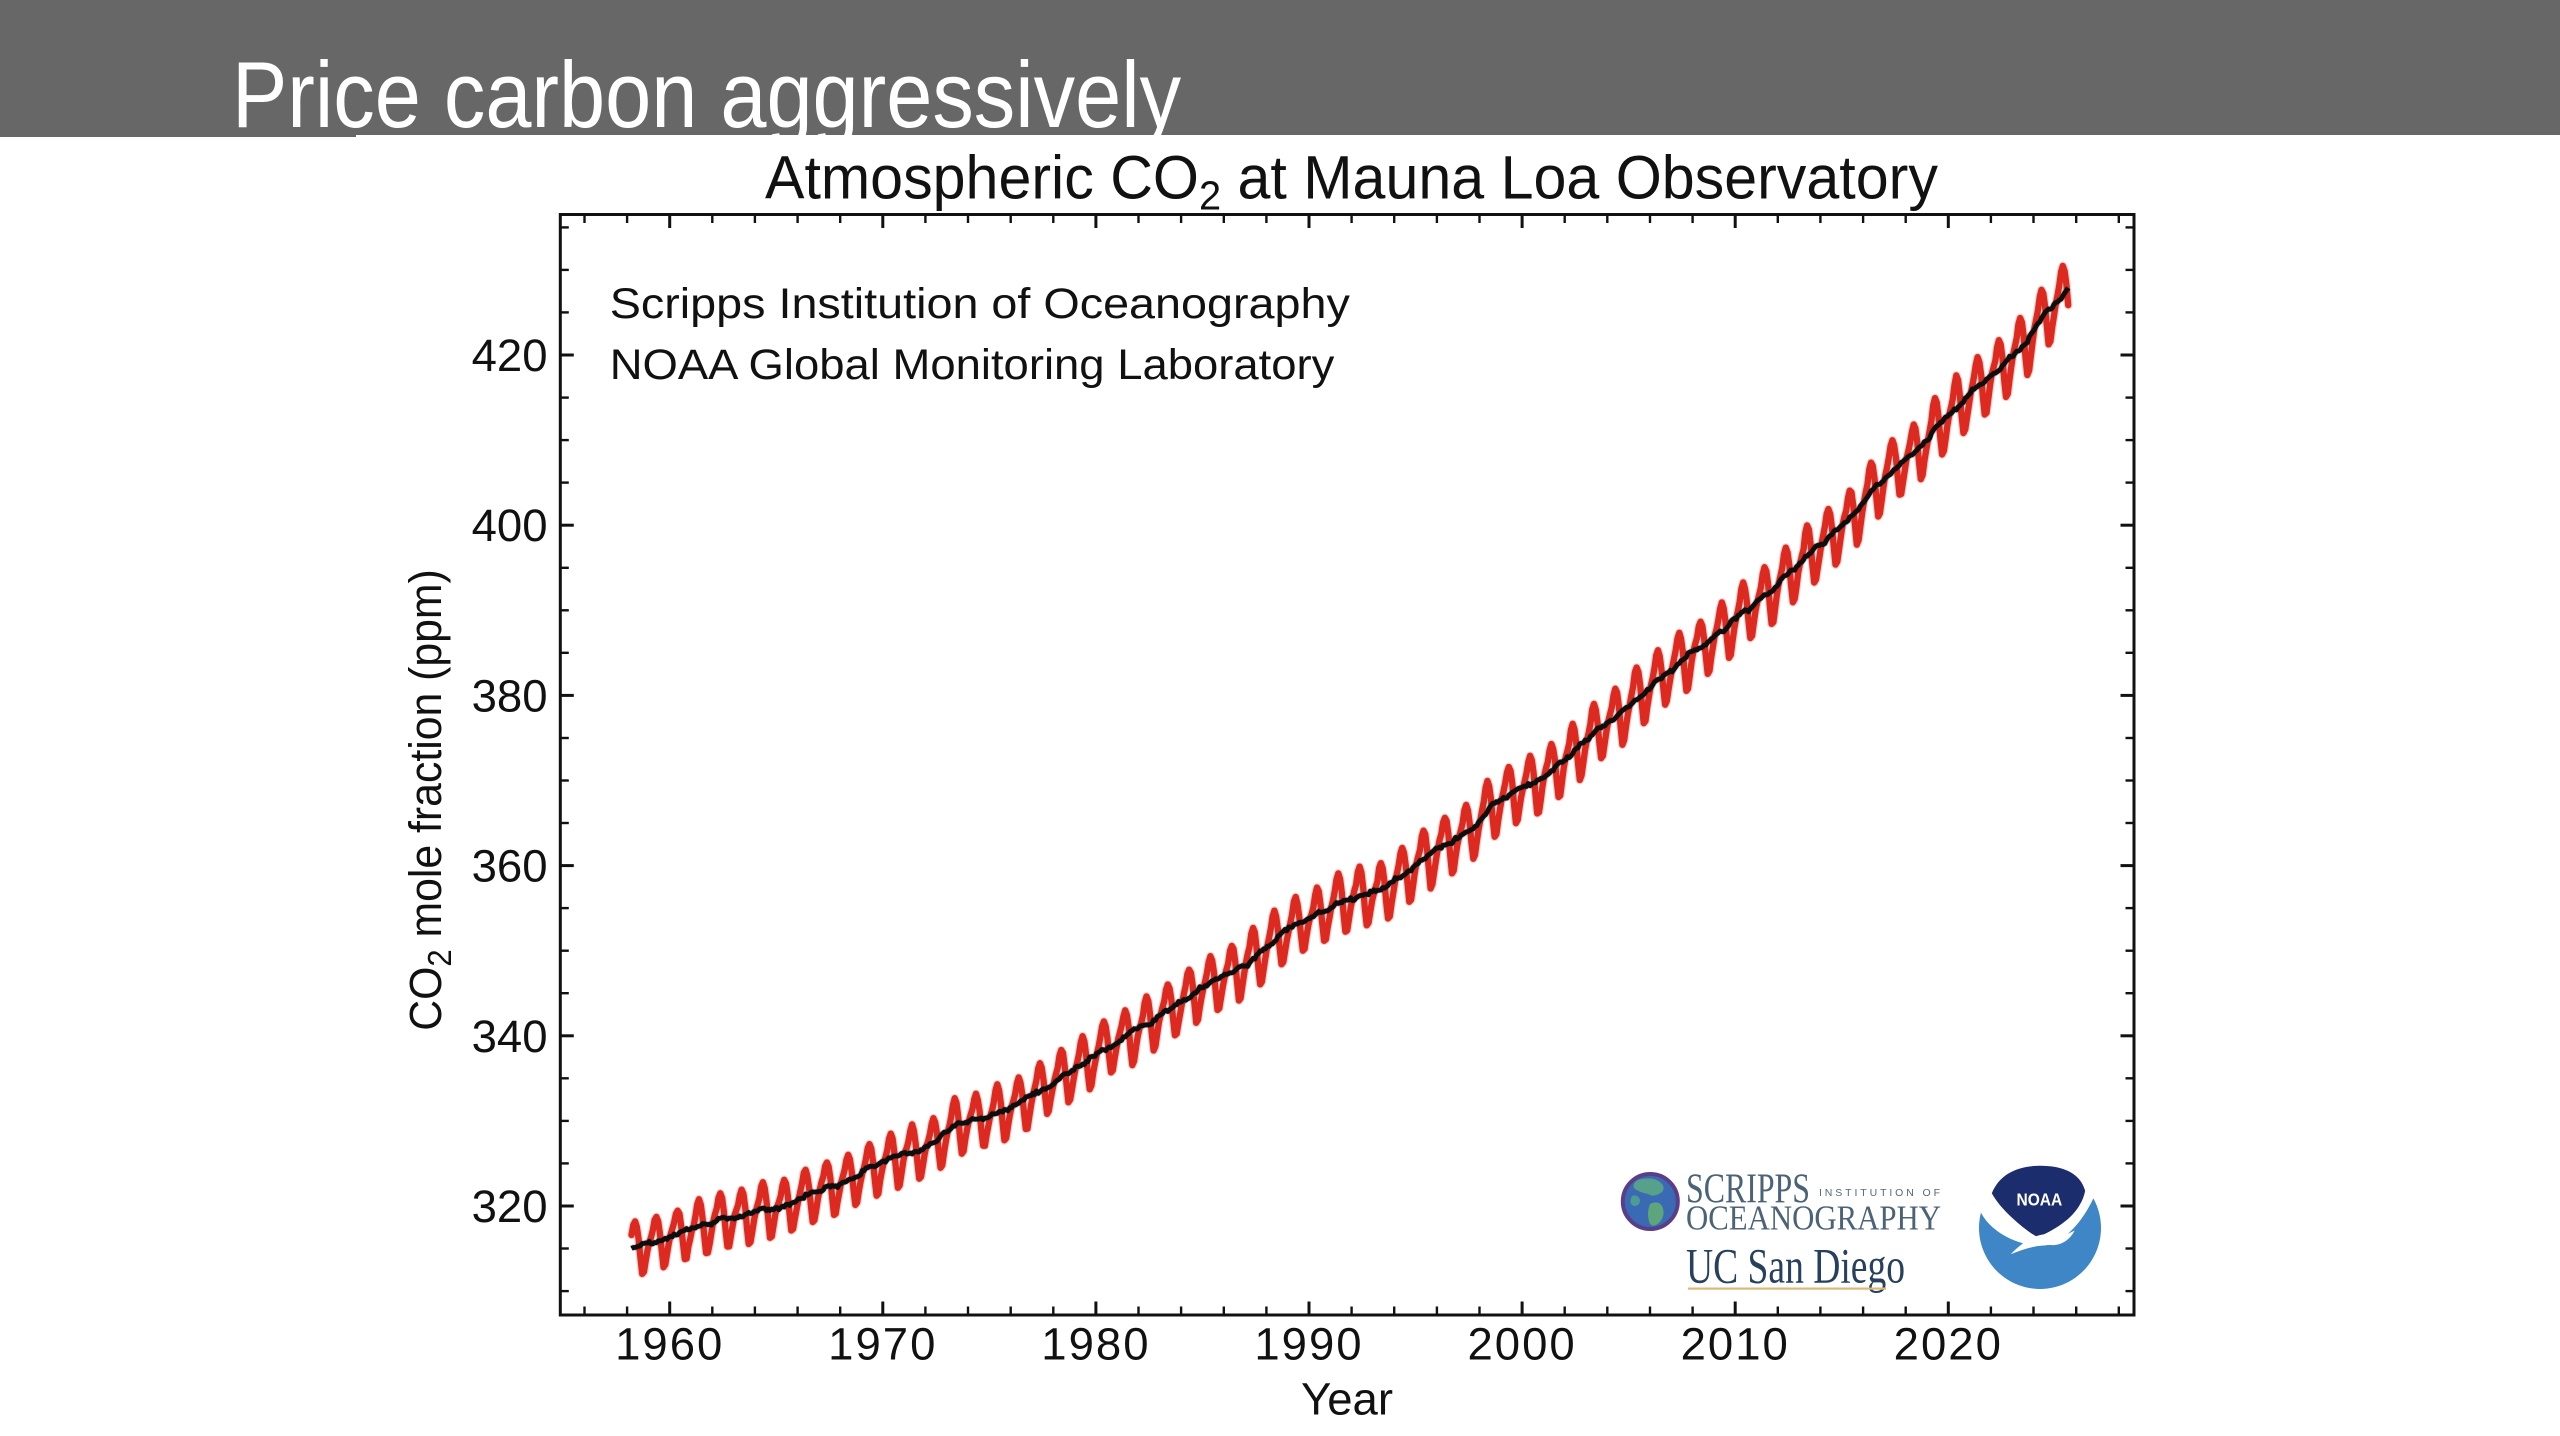 The width and height of the screenshot is (2560, 1436). Describe the element at coordinates (1351, 181) in the screenshot. I see `svg-text:Atmospheric CO2 at Mauna Loa O: Atmospheric CO2 at Mauna Loa Observatory` at that location.